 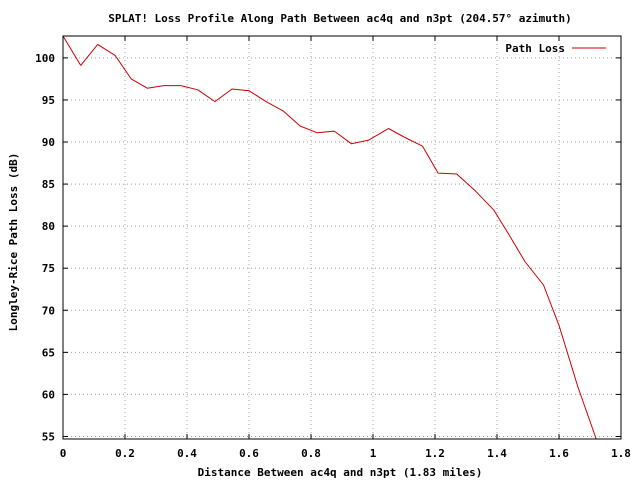 What do you see at coordinates (48, 142) in the screenshot?
I see `y-tick-label: 90` at bounding box center [48, 142].